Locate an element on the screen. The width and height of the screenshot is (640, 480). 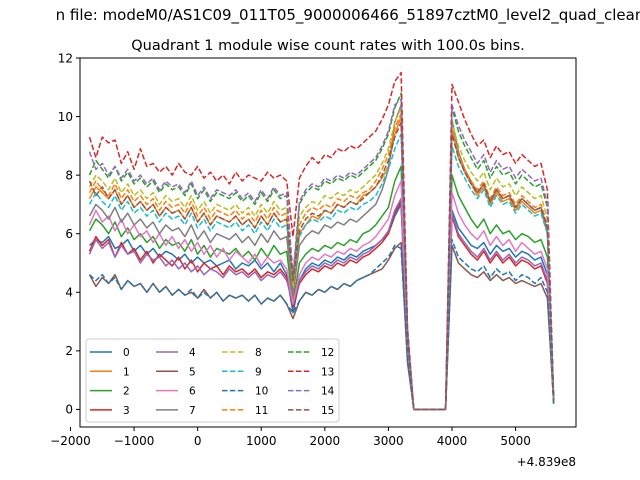
legend-label-12: 12 is located at coordinates (327, 353).